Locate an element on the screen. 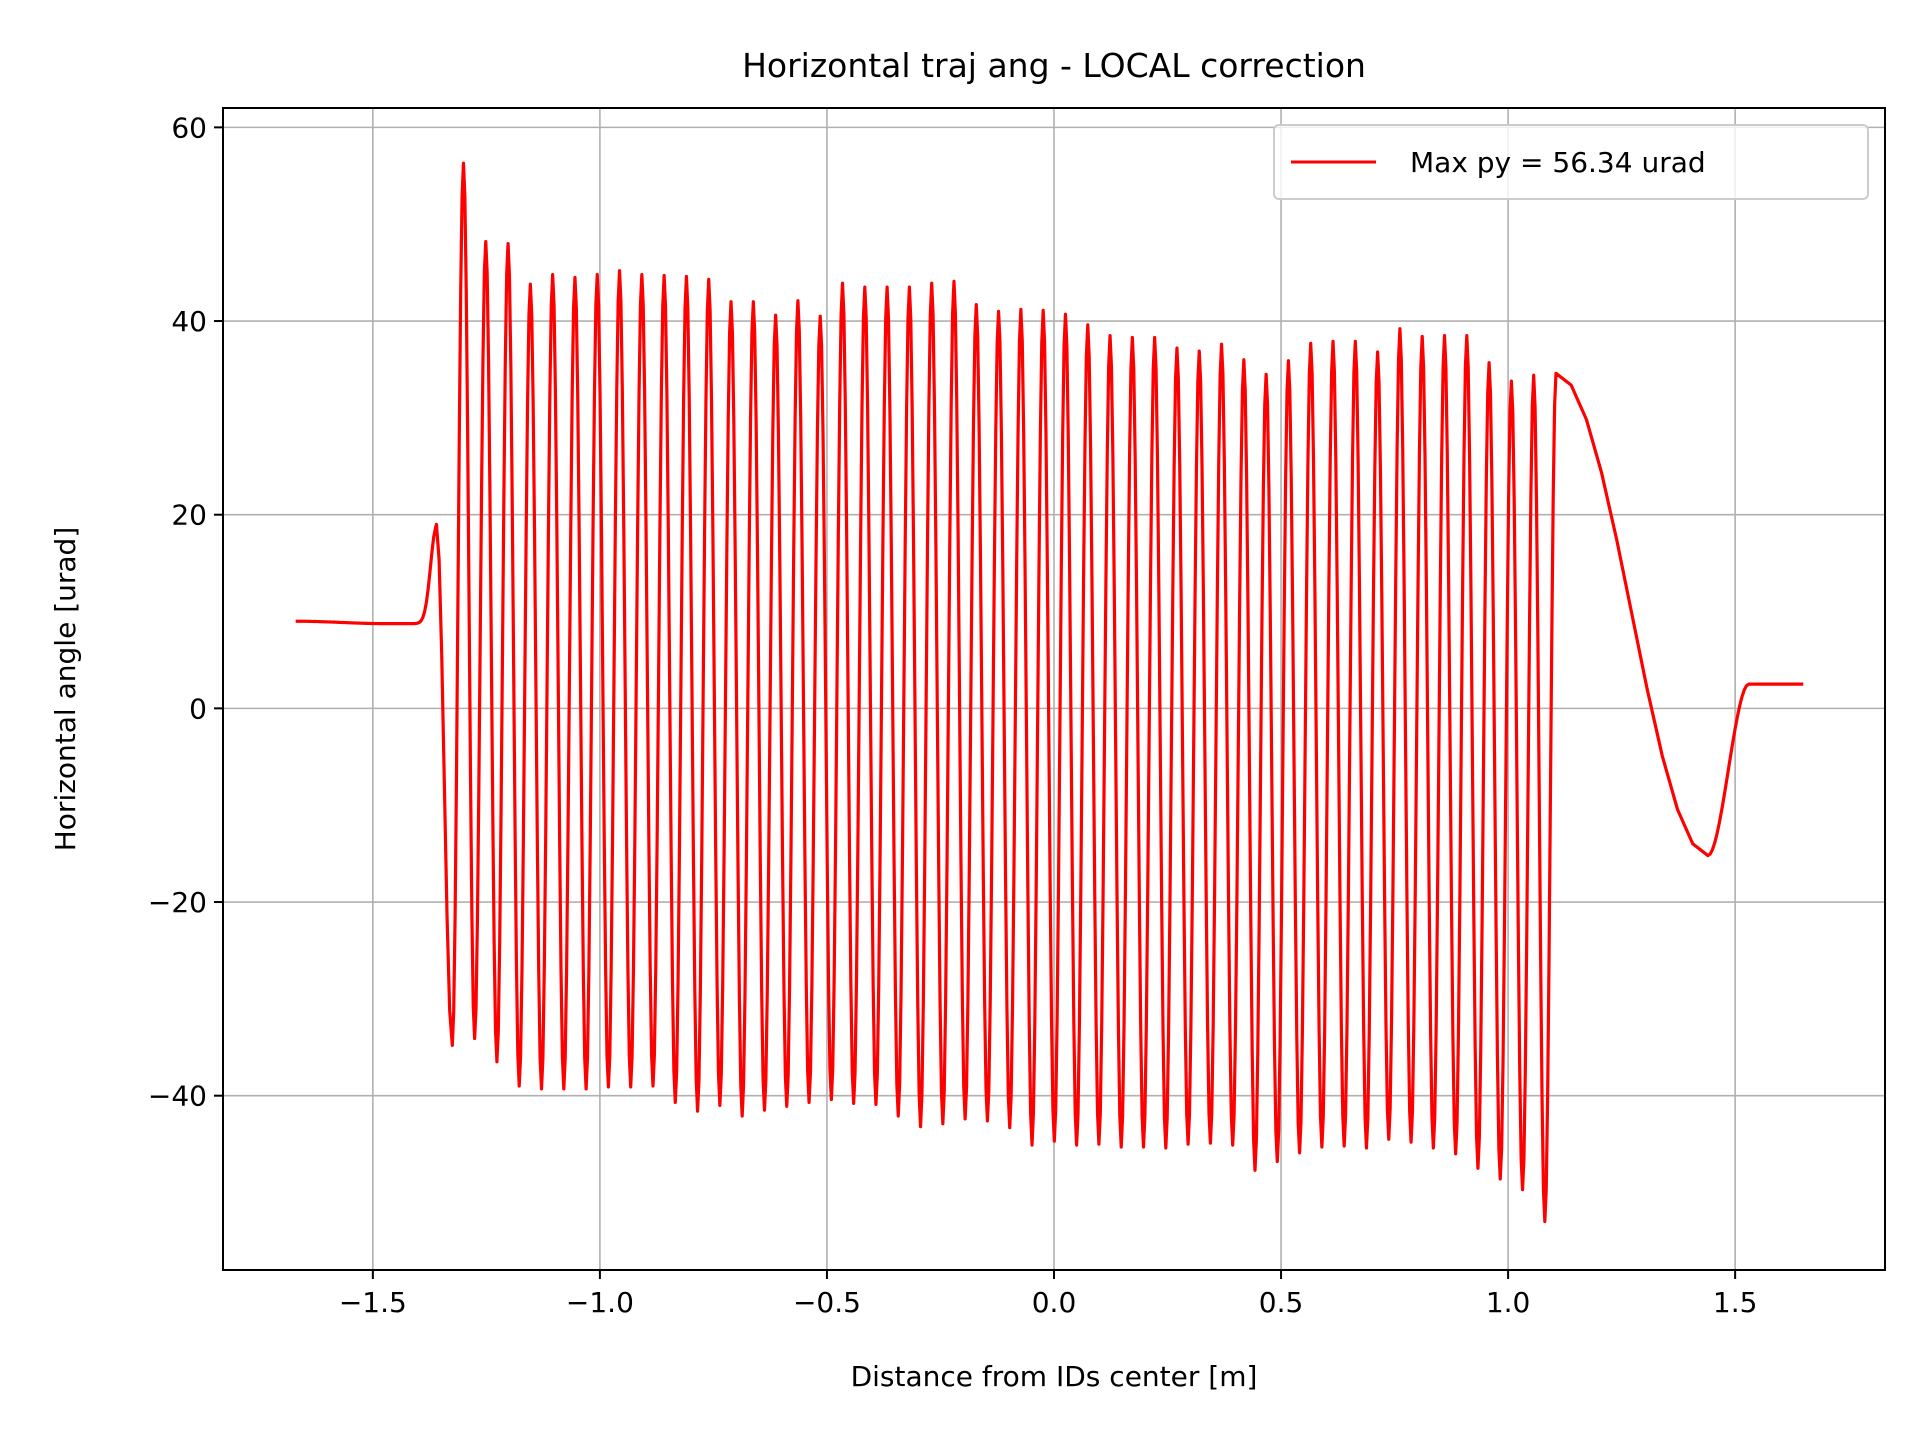 The height and width of the screenshot is (1440, 1920). y-axis-label: Horizontal angle [urad] is located at coordinates (65, 689).